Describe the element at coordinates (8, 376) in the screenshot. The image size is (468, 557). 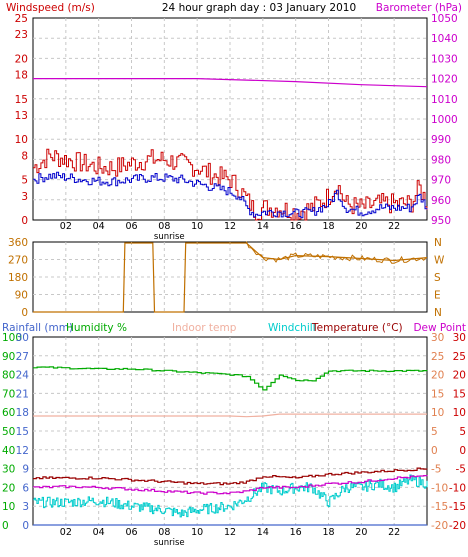
I see `y-tick-humidity: 80` at that location.